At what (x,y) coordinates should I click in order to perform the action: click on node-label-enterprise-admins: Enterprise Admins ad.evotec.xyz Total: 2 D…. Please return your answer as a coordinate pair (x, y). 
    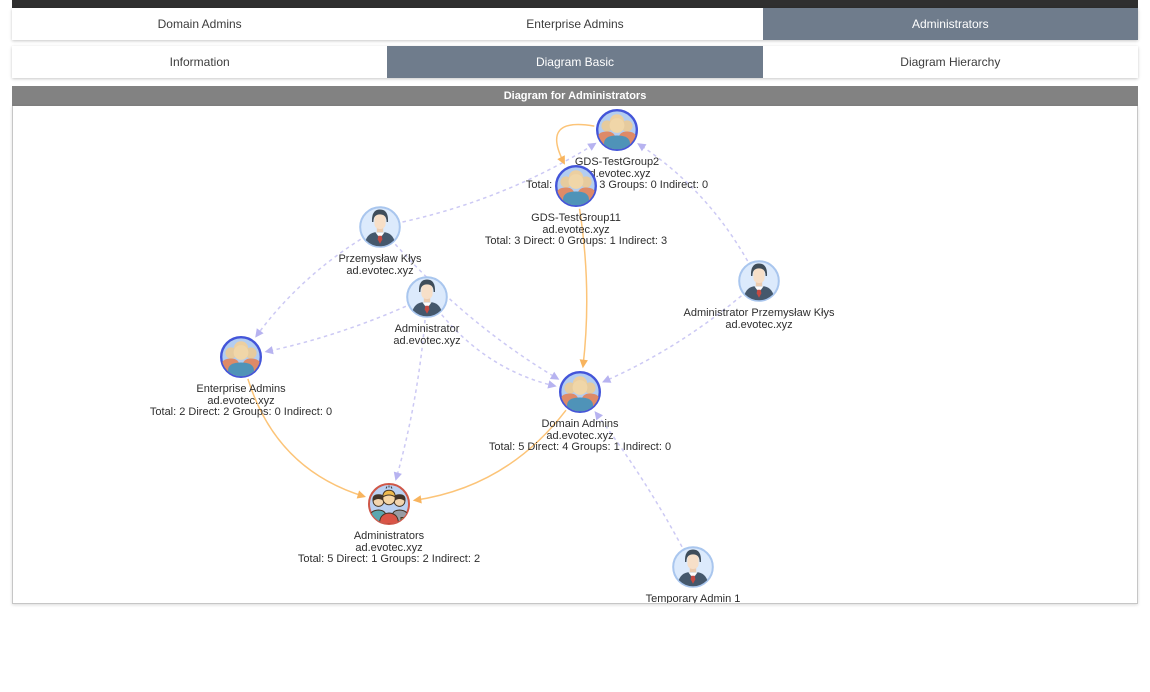
    Looking at the image, I should click on (241, 401).